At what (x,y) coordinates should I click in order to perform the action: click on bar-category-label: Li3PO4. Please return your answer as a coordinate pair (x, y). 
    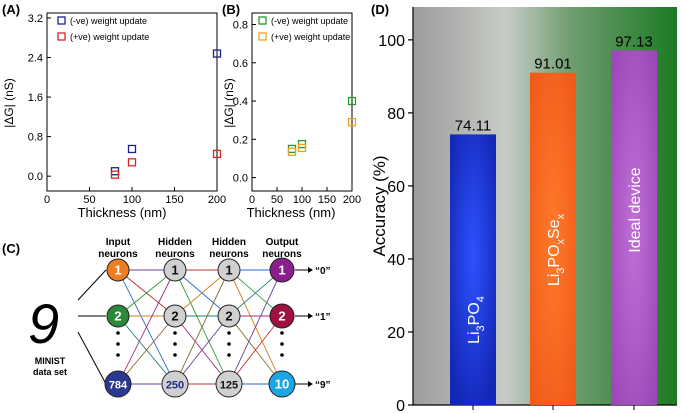
    Looking at the image, I should click on (476, 320).